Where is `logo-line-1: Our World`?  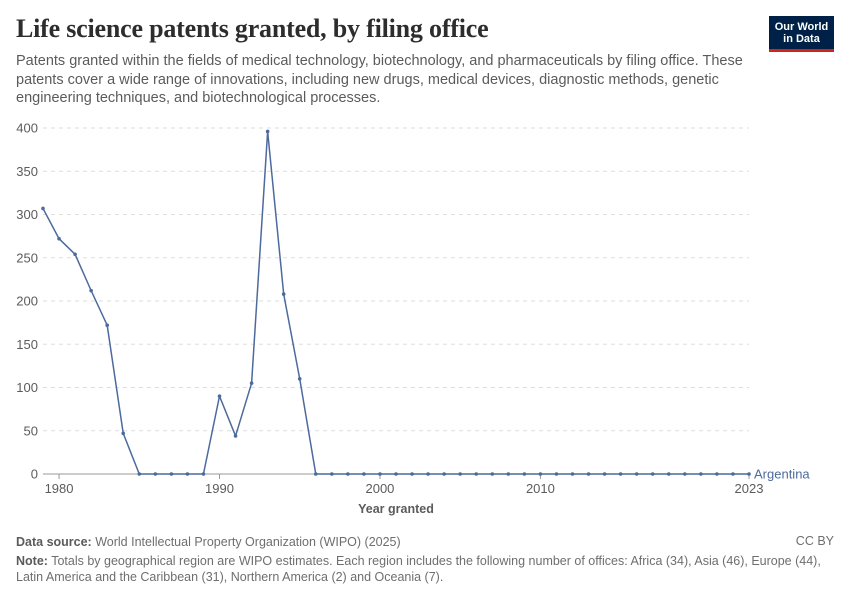 logo-line-1: Our World is located at coordinates (801, 27).